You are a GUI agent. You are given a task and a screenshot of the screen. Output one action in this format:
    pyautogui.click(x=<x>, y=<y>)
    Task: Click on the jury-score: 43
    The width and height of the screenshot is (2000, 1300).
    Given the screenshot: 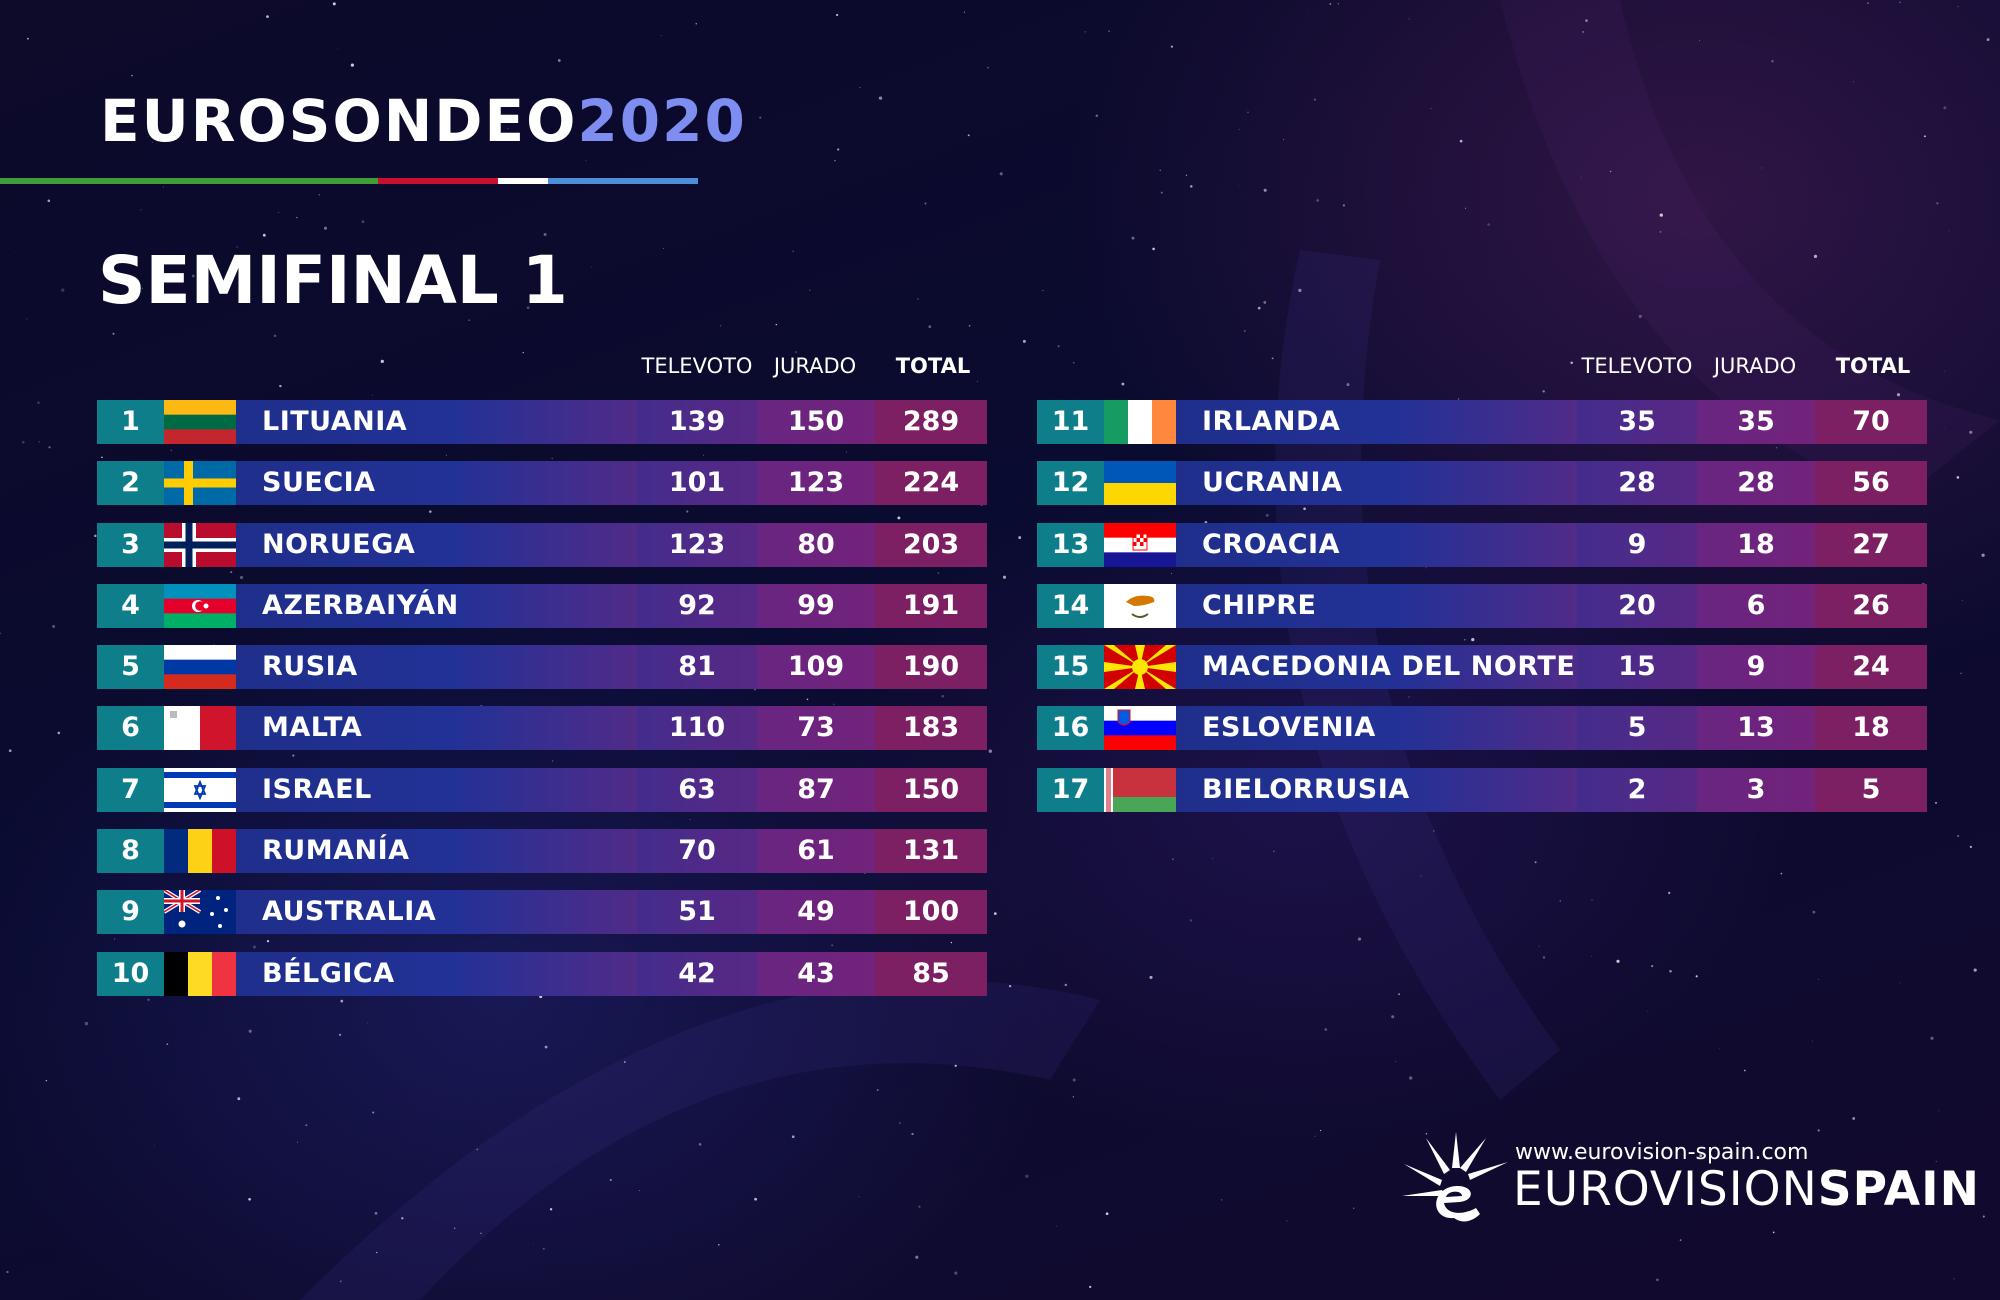 What is the action you would take?
    pyautogui.click(x=816, y=973)
    